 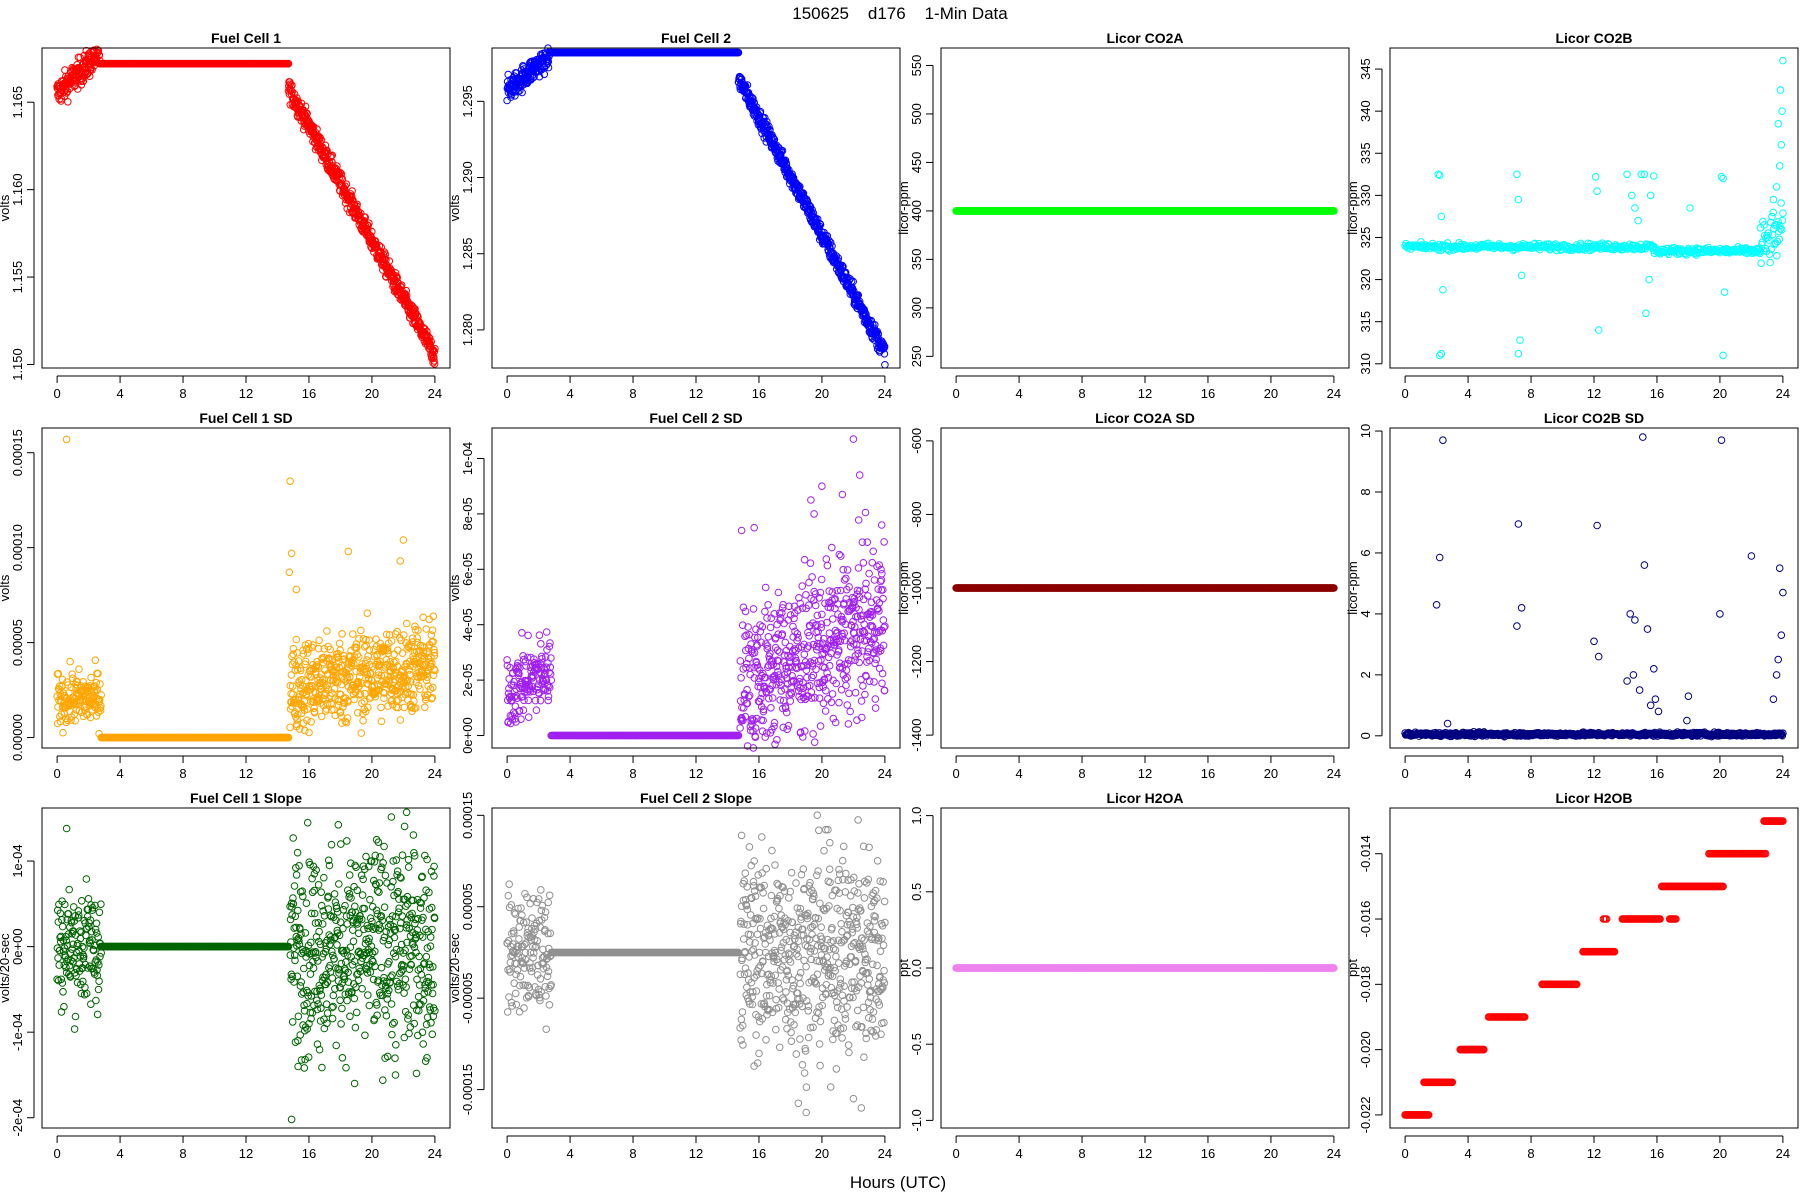 I want to click on y-tick-label: 1.285, so click(x=467, y=253).